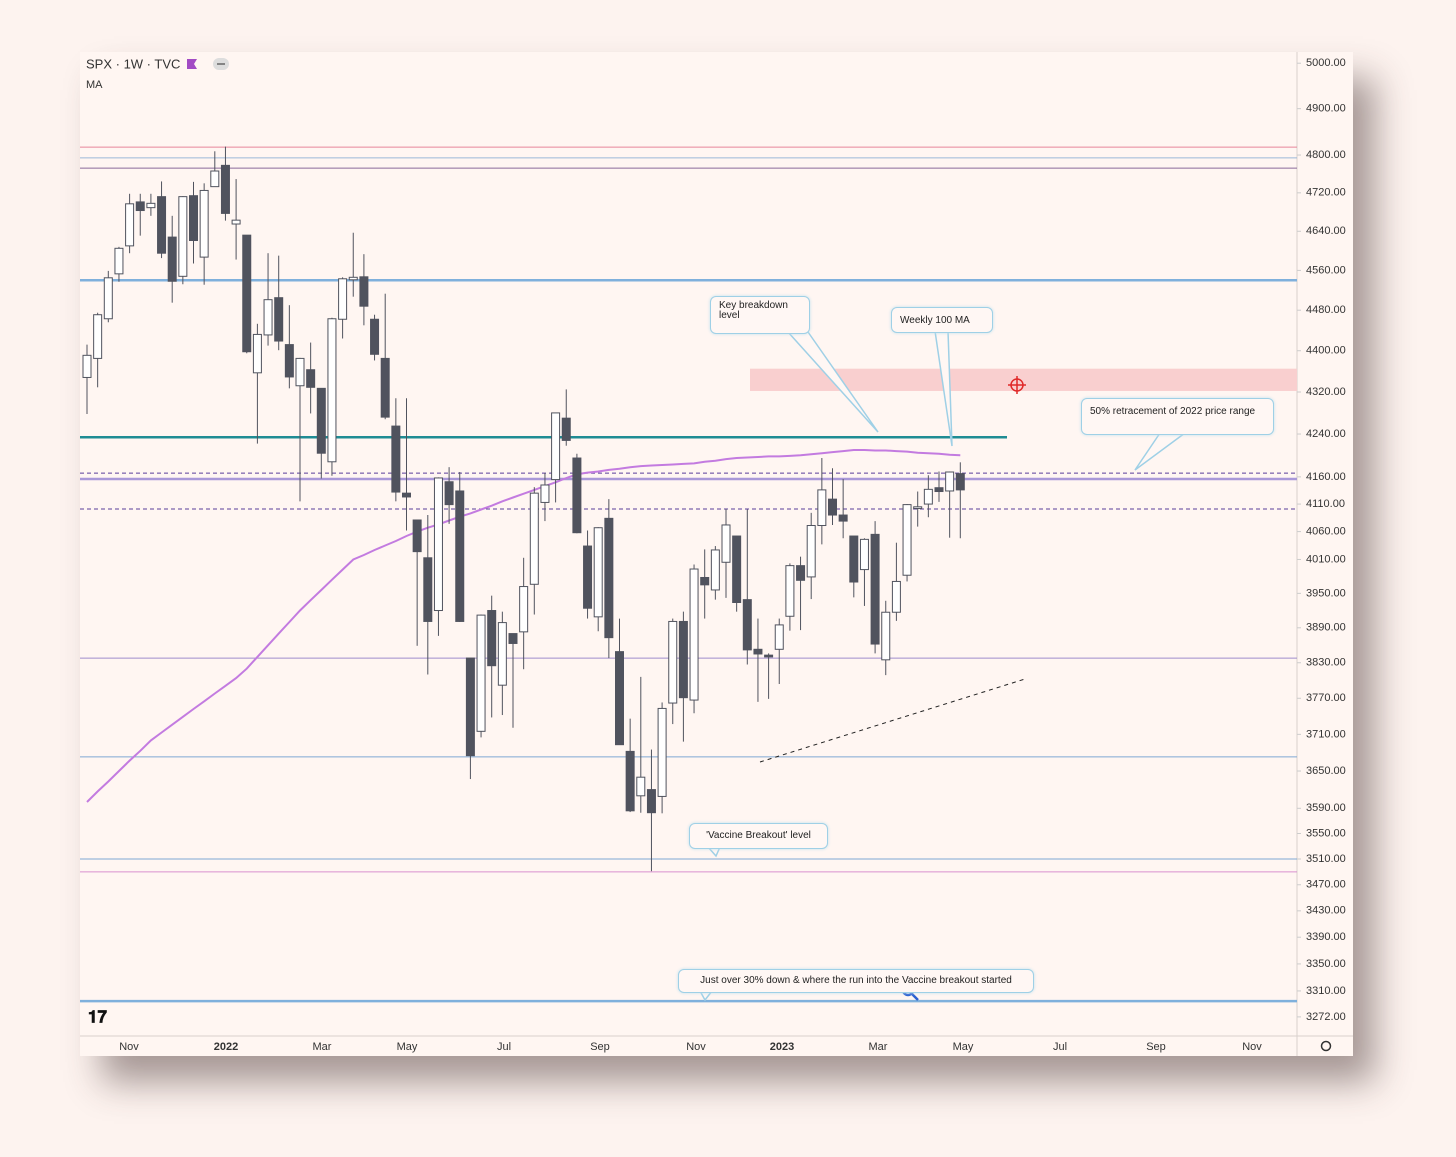  I want to click on y-tick-label: 3950.00, so click(1326, 593).